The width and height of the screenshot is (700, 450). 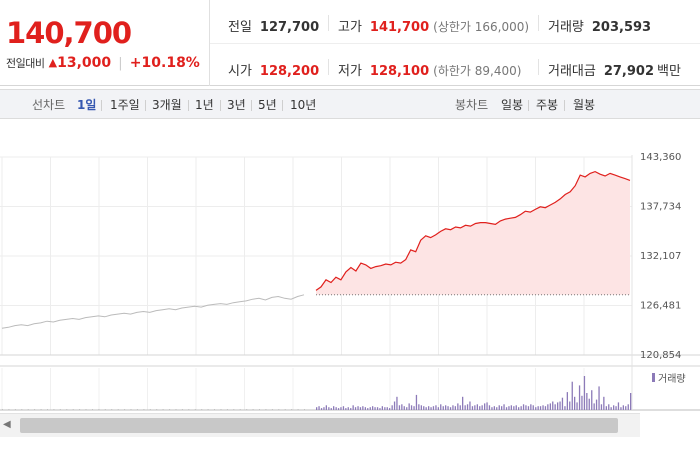 I want to click on chart-scrollbar: ◀, so click(x=320, y=425).